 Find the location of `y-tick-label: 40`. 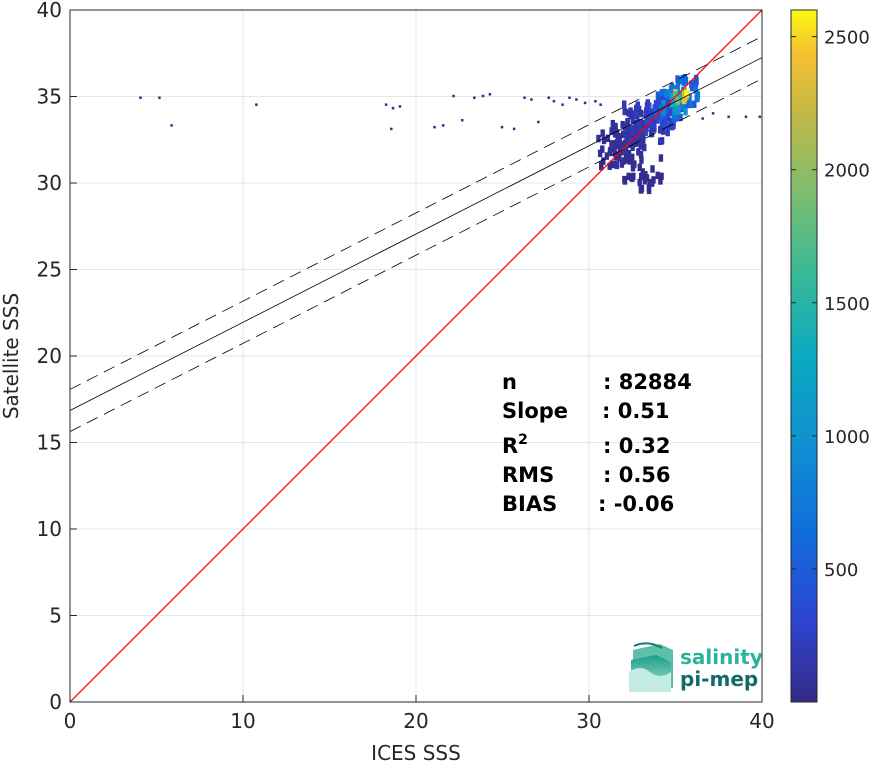

y-tick-label: 40 is located at coordinates (49, 11).